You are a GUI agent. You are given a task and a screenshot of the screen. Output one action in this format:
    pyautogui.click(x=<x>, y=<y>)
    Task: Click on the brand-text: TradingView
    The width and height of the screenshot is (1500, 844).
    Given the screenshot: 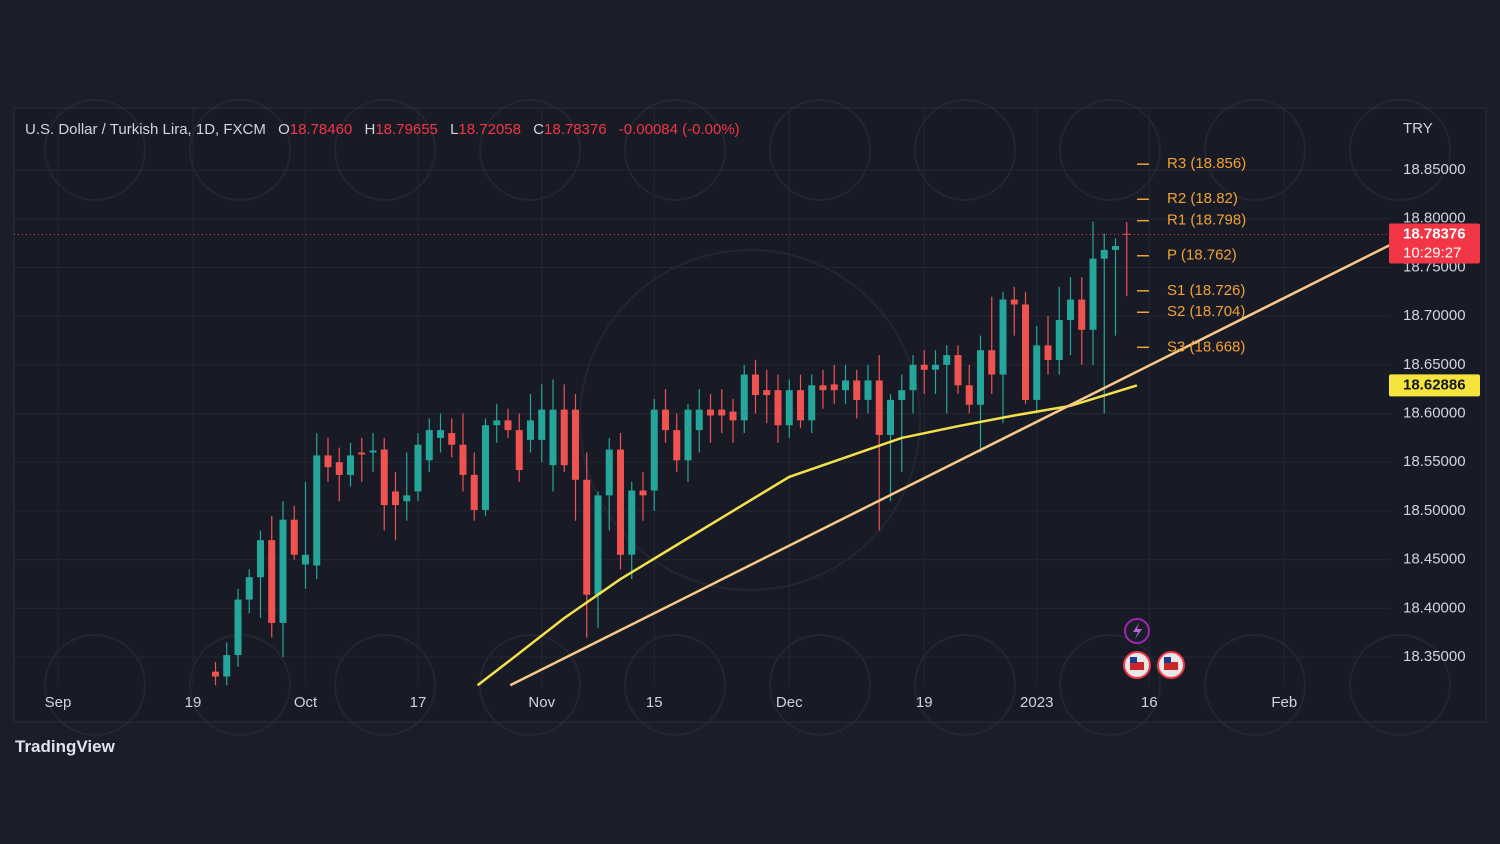 What is the action you would take?
    pyautogui.click(x=65, y=746)
    